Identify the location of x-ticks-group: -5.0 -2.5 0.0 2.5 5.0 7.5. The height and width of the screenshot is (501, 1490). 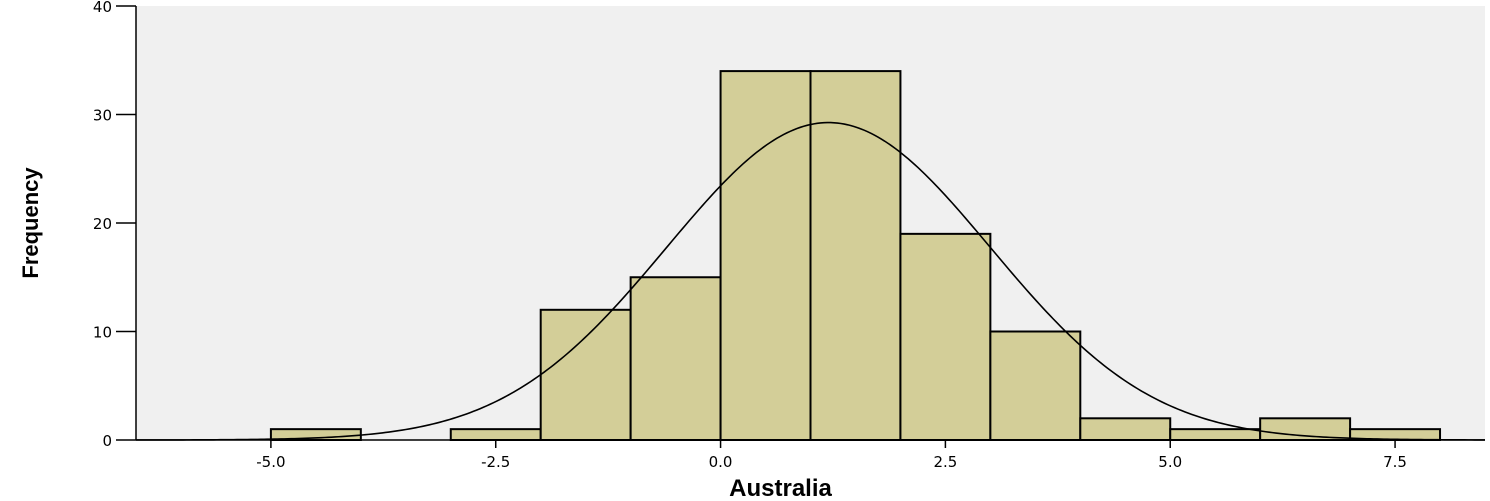
(831, 455).